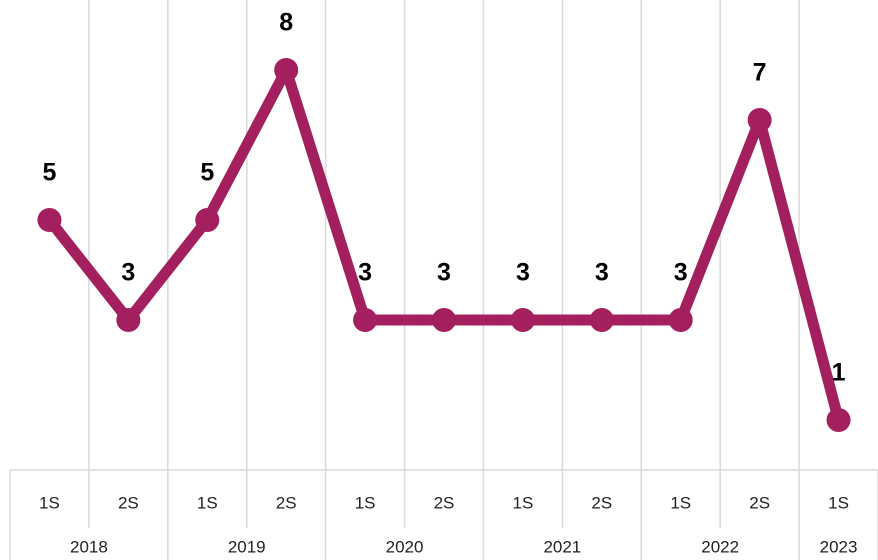 The width and height of the screenshot is (878, 560). I want to click on data-label: 8, so click(286, 23).